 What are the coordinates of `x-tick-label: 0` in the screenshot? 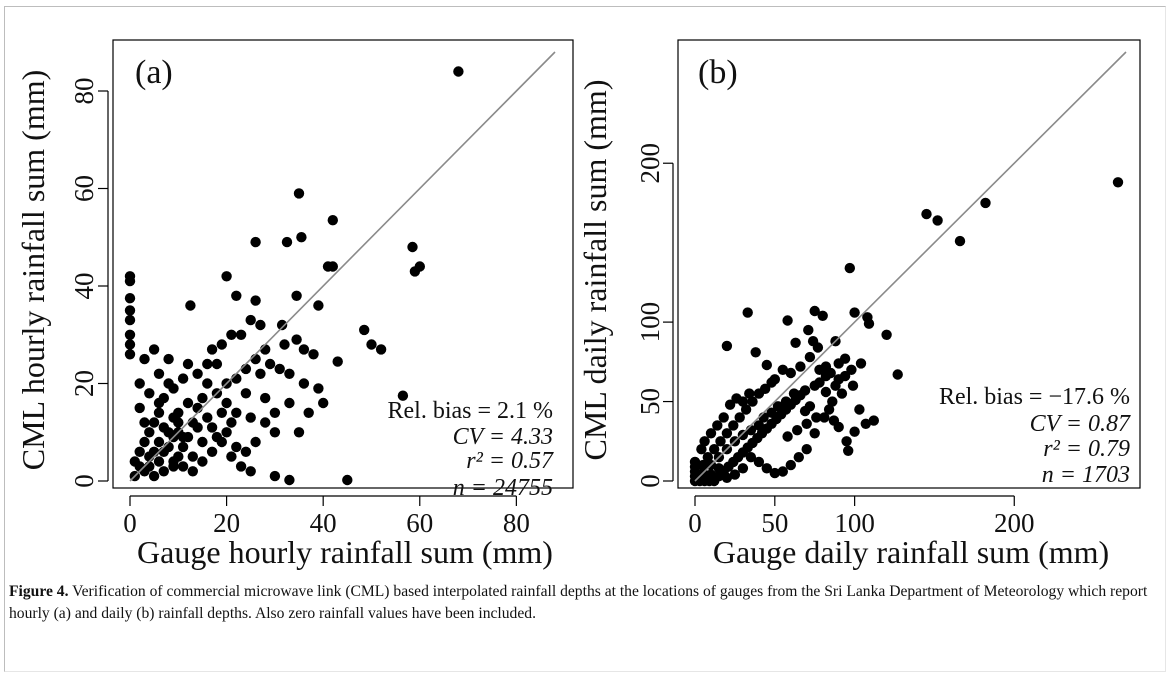 It's located at (695, 523).